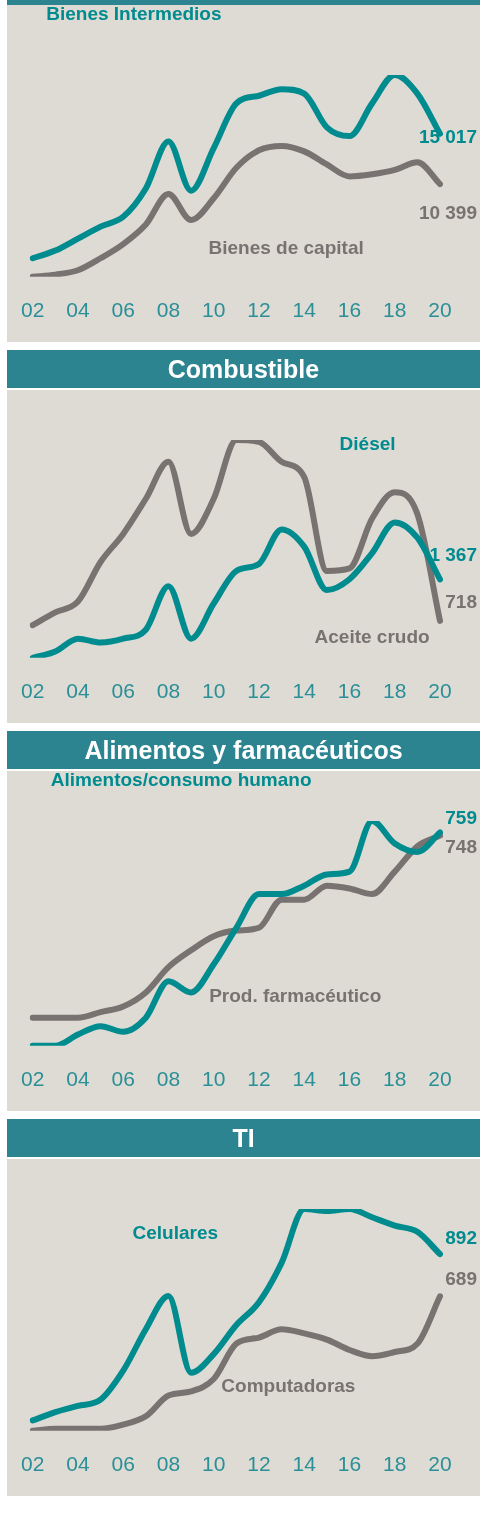  Describe the element at coordinates (447, 213) in the screenshot. I see `data-label: 10 399` at that location.